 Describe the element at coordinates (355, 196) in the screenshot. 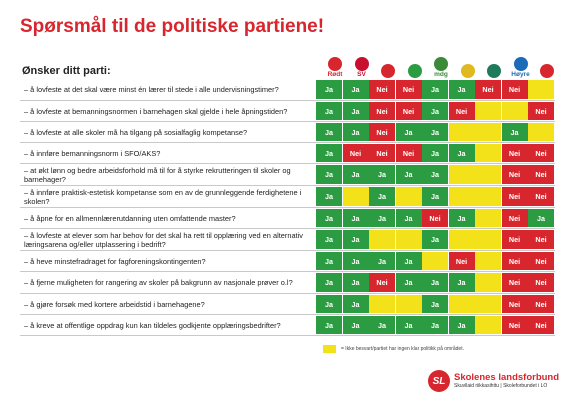

I see `answer-cell-sv` at that location.